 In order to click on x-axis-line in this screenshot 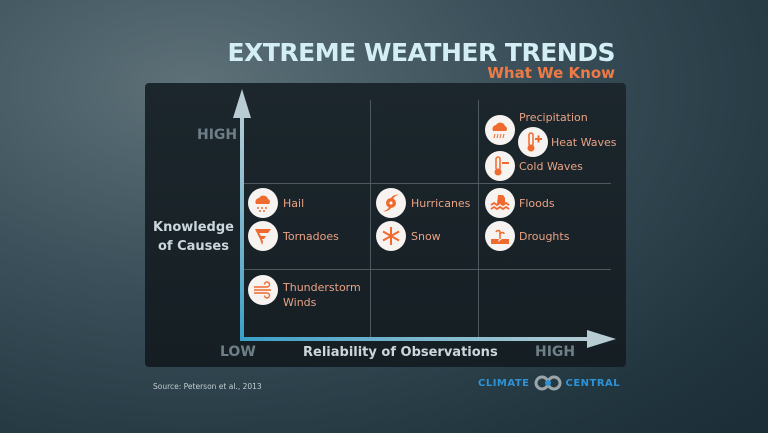, I will do `click(417, 339)`.